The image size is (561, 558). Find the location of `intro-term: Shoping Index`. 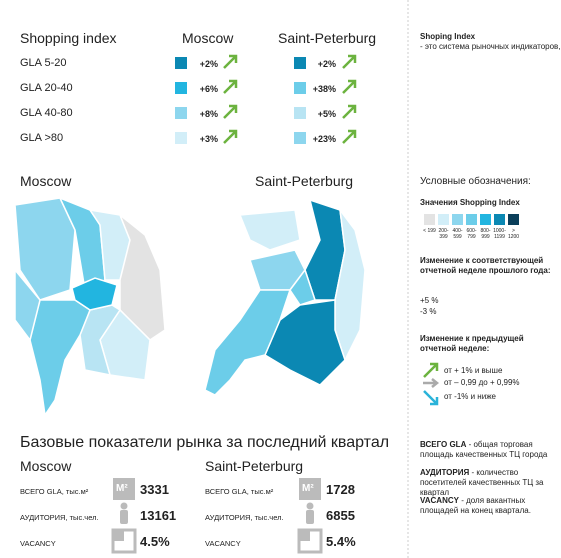

intro-term: Shoping Index is located at coordinates (448, 36).